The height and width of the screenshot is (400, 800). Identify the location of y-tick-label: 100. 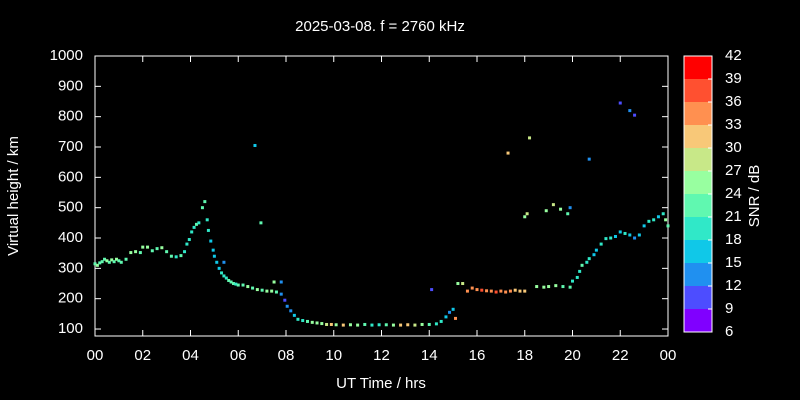
(70, 328).